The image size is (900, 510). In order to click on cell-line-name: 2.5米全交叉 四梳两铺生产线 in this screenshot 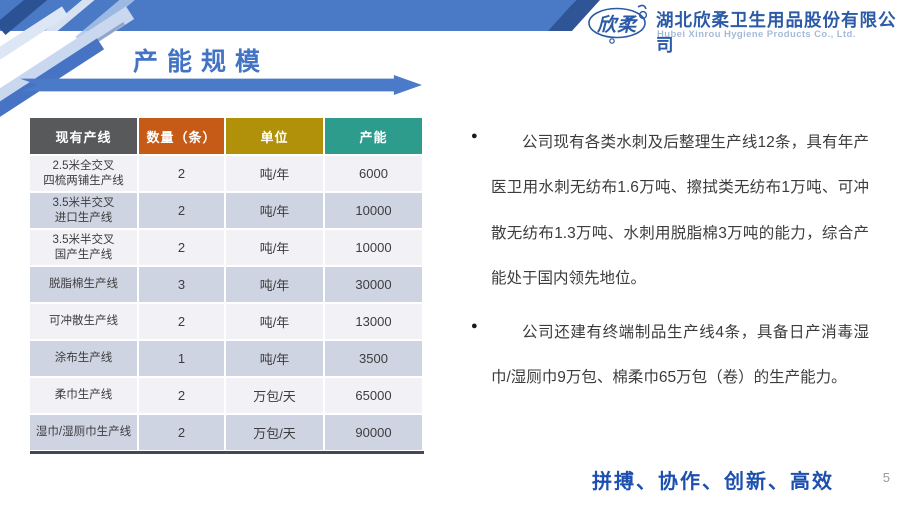, I will do `click(83, 173)`.